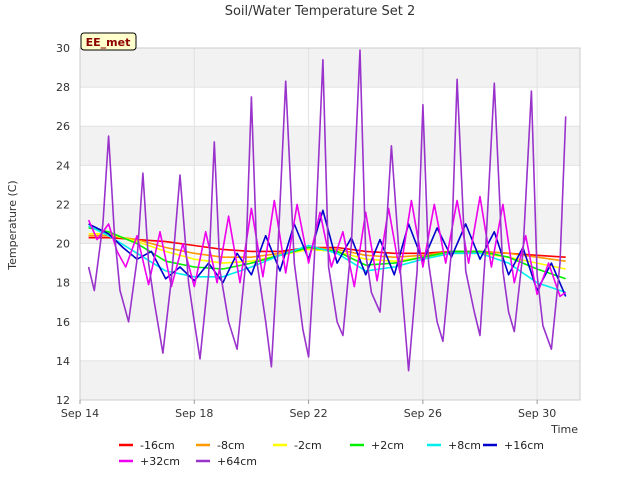 The width and height of the screenshot is (640, 480). I want to click on chart-title: Soil/Water Temperature Set 2, so click(320, 11).